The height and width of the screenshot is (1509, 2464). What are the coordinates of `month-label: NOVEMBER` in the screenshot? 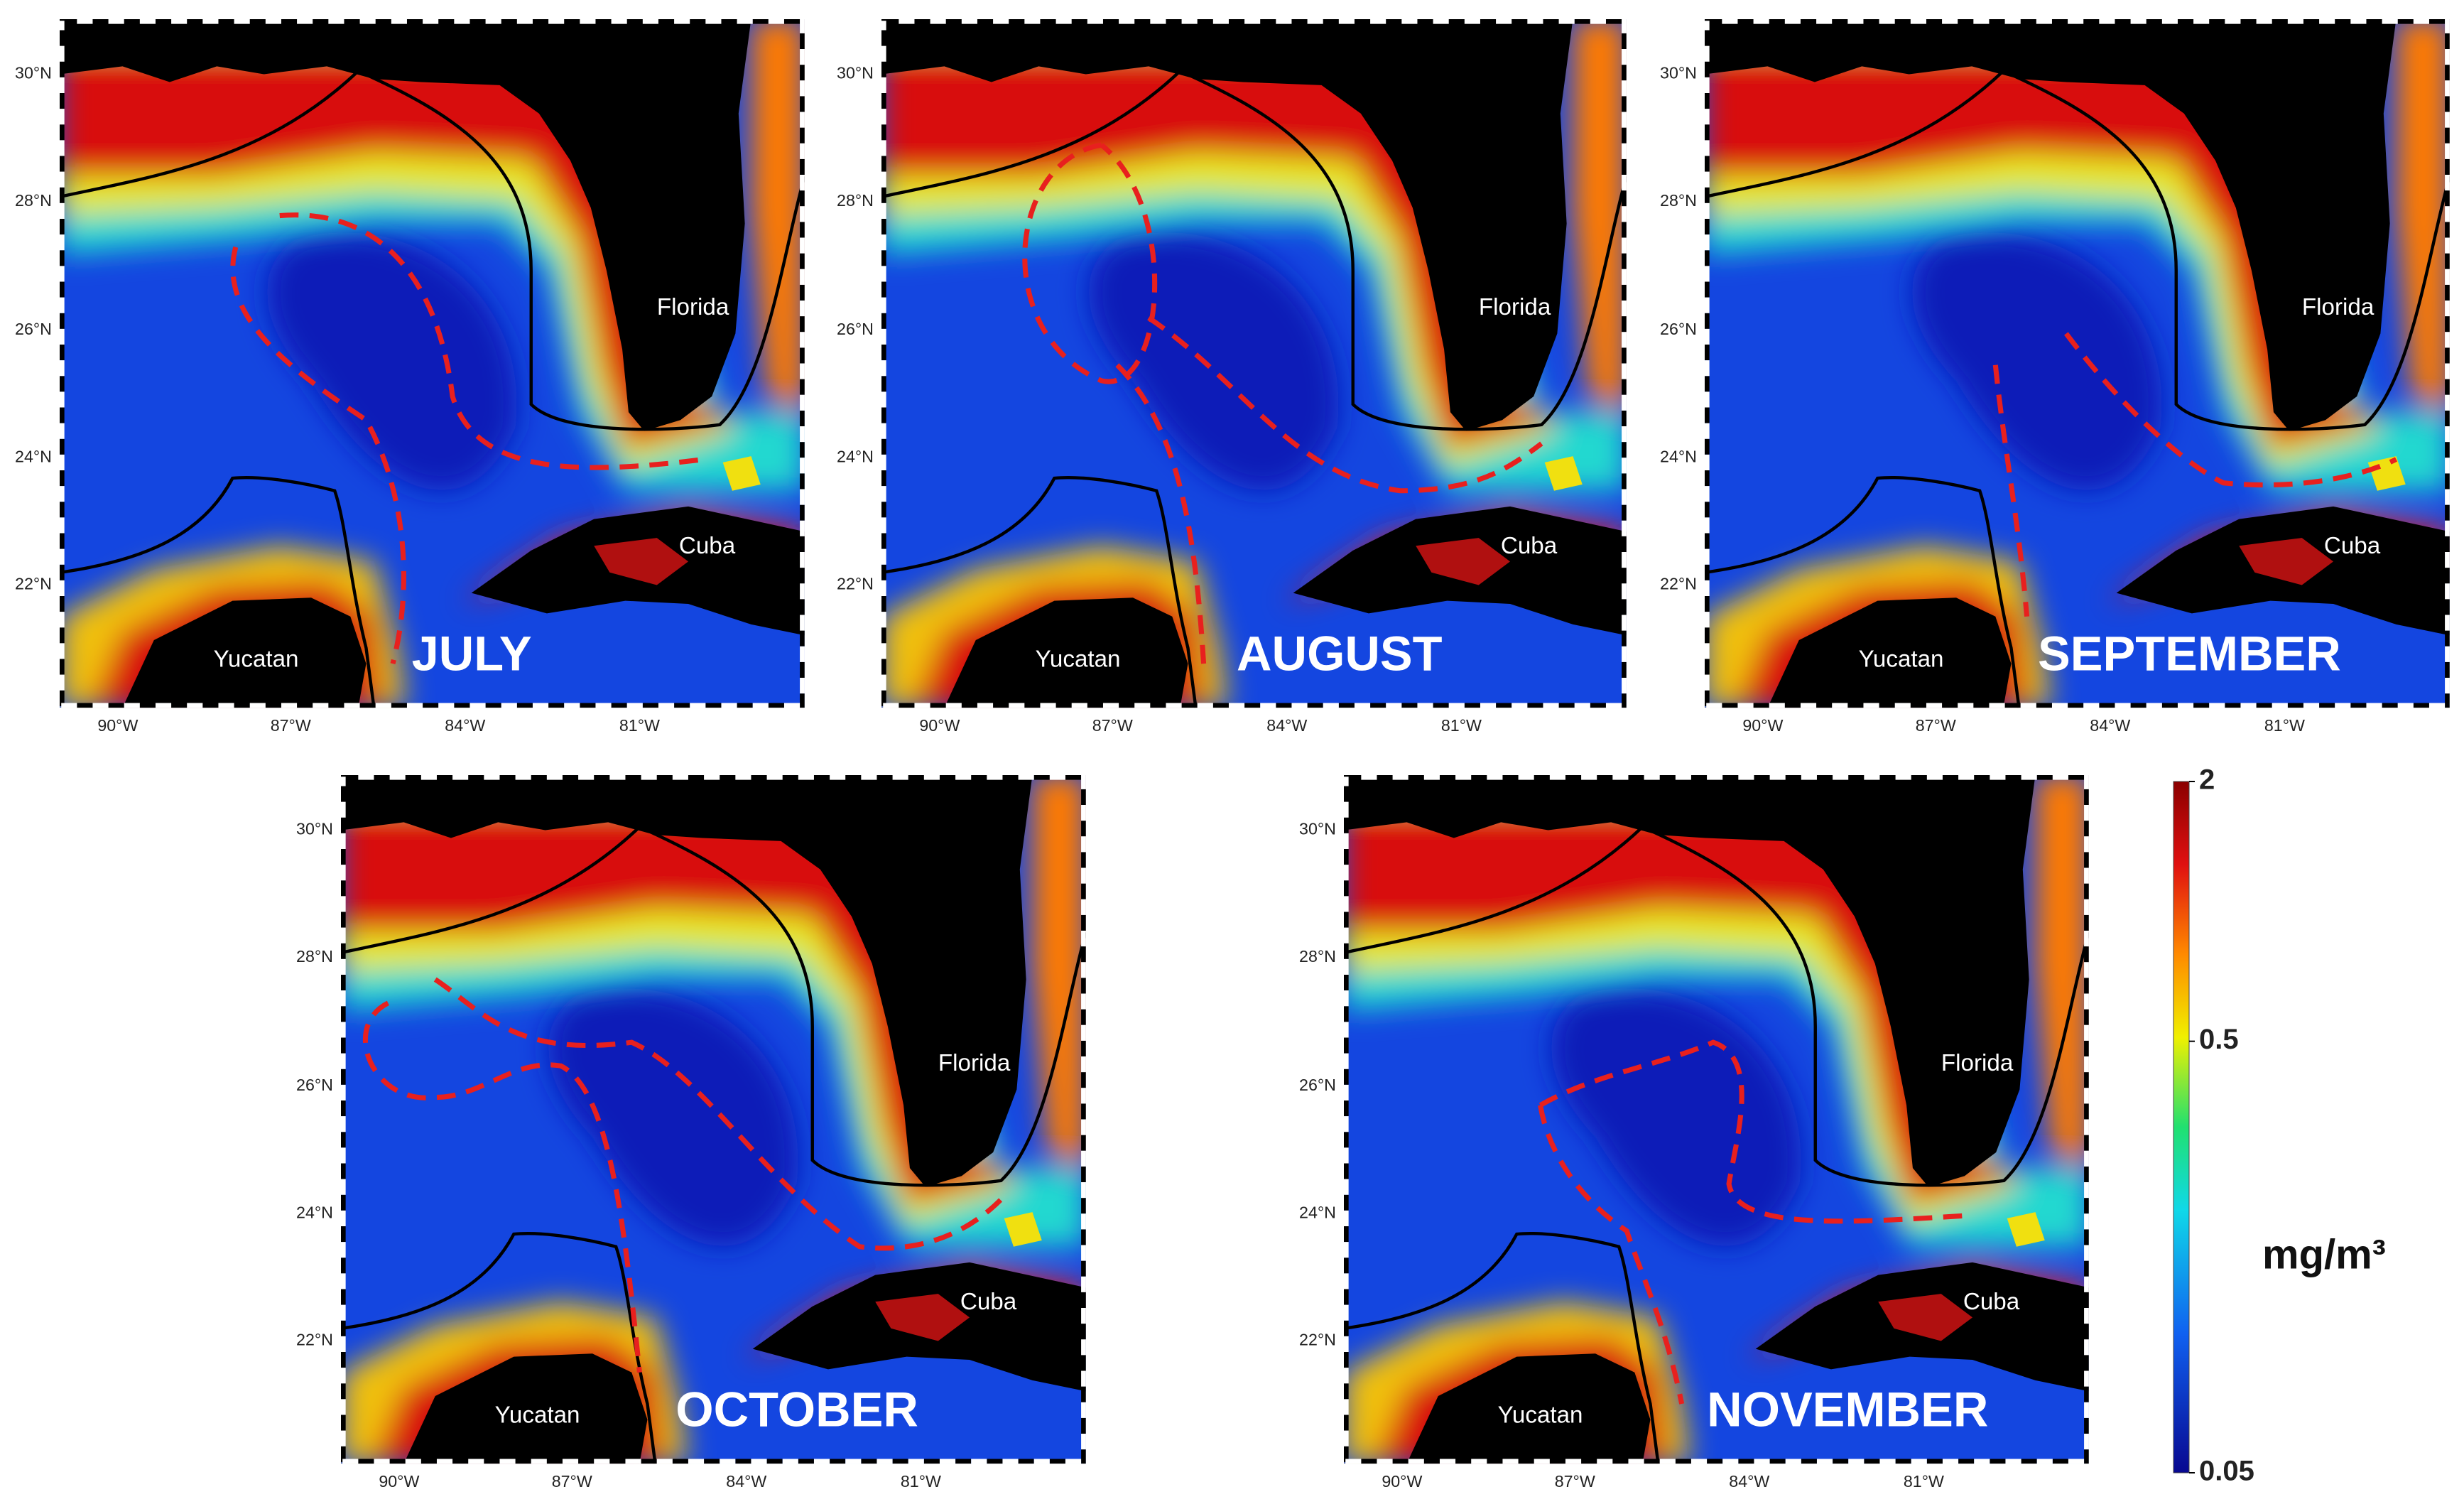 It's located at (1847, 1409).